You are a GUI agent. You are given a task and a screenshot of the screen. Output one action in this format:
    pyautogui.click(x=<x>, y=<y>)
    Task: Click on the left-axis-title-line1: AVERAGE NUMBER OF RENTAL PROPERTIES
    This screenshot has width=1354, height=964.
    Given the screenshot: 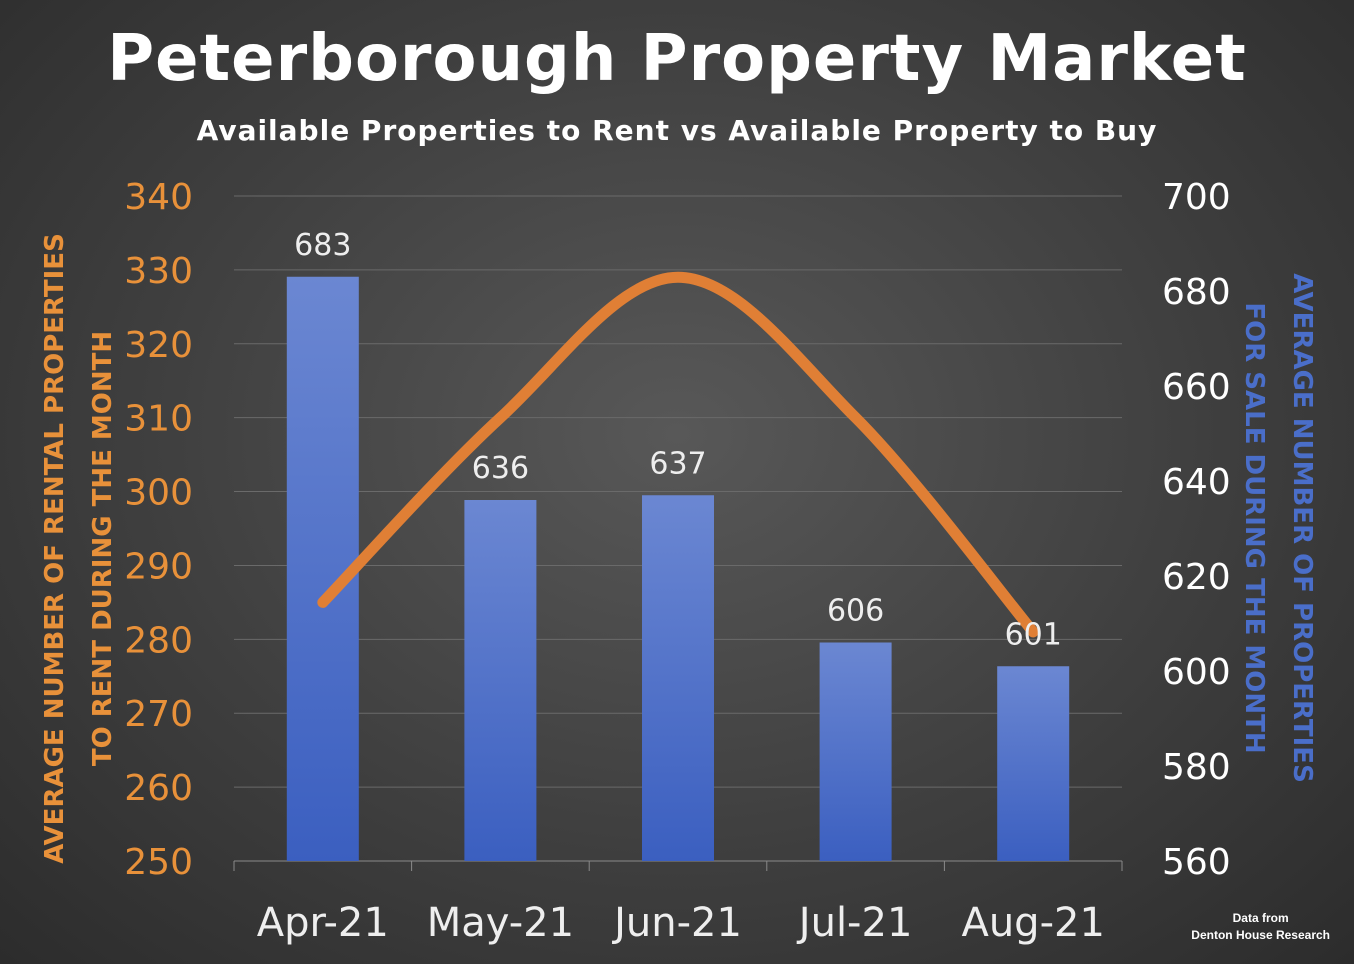 What is the action you would take?
    pyautogui.click(x=55, y=548)
    